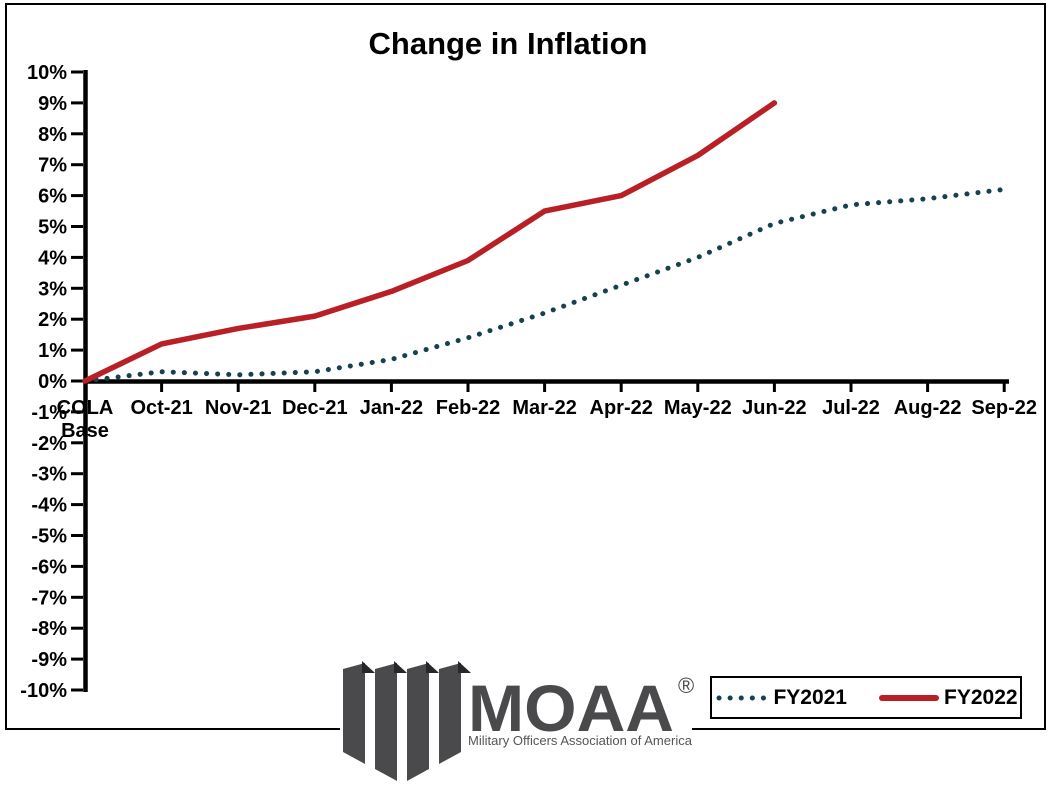 This screenshot has width=1054, height=788. Describe the element at coordinates (49, 598) in the screenshot. I see `y-tick-label: -7%` at that location.